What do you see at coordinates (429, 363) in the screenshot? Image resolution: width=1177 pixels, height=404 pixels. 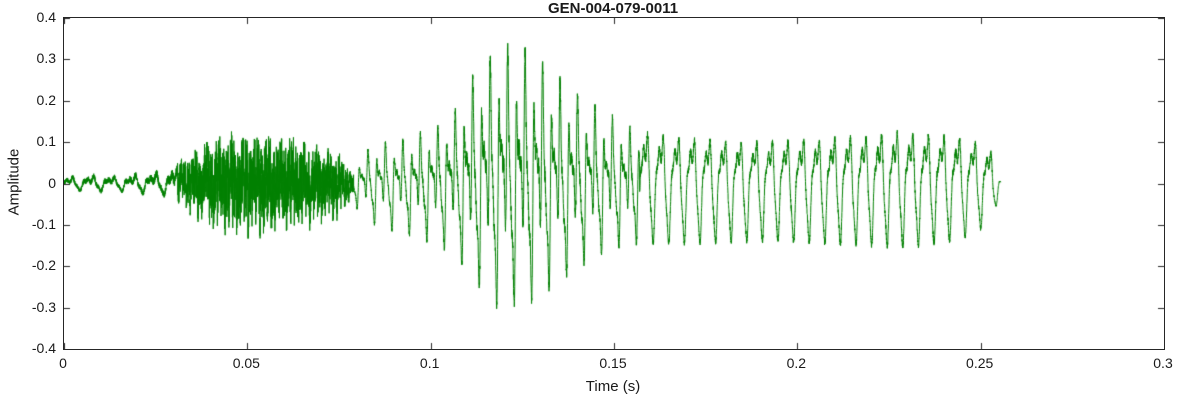 I see `x-tick-label: 0.1` at bounding box center [429, 363].